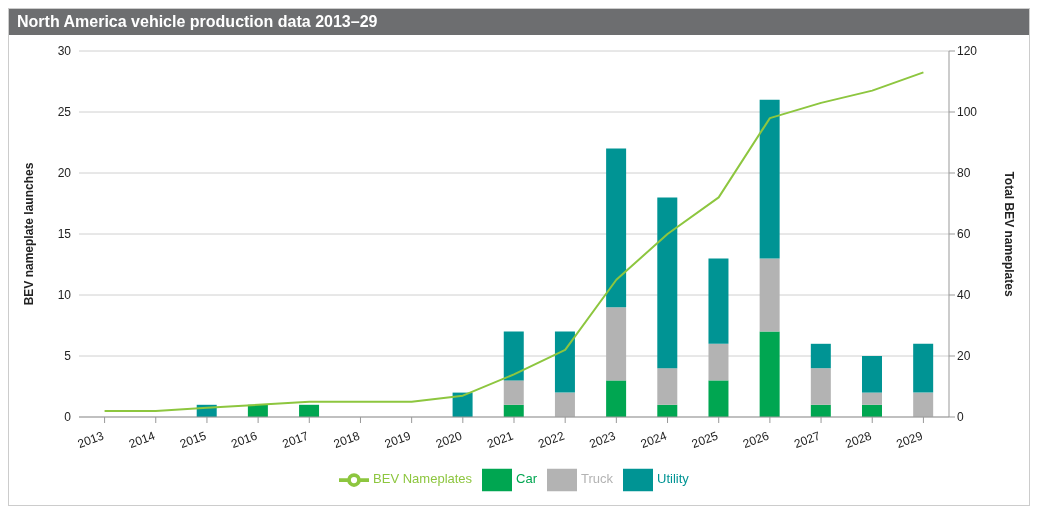 Image resolution: width=1042 pixels, height=527 pixels. I want to click on y-tick-label: 30, so click(64, 51).